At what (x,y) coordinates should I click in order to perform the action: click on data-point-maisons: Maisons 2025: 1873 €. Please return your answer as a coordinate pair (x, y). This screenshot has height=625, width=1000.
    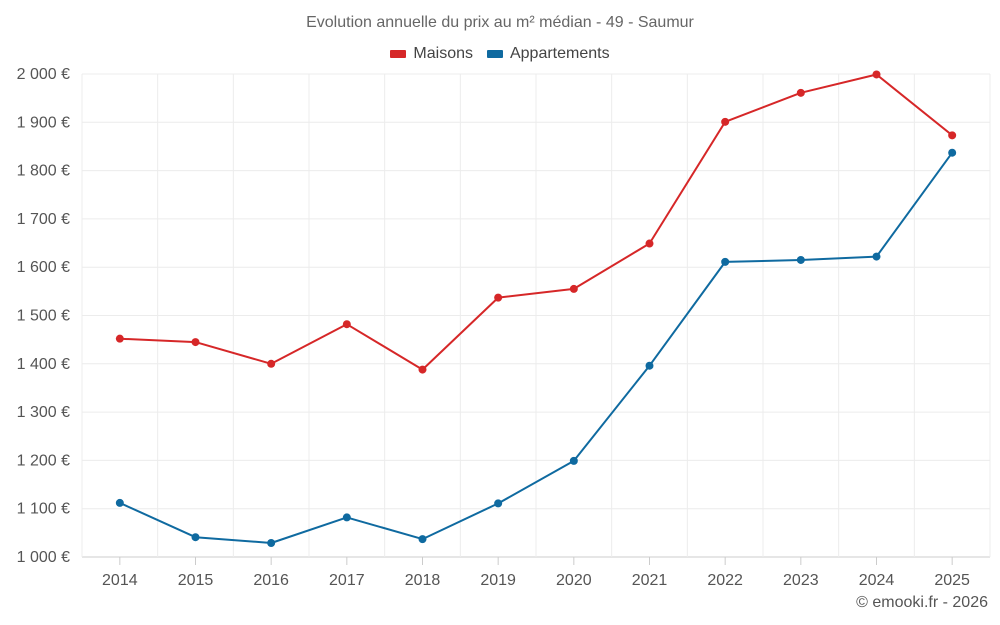
    Looking at the image, I should click on (952, 135).